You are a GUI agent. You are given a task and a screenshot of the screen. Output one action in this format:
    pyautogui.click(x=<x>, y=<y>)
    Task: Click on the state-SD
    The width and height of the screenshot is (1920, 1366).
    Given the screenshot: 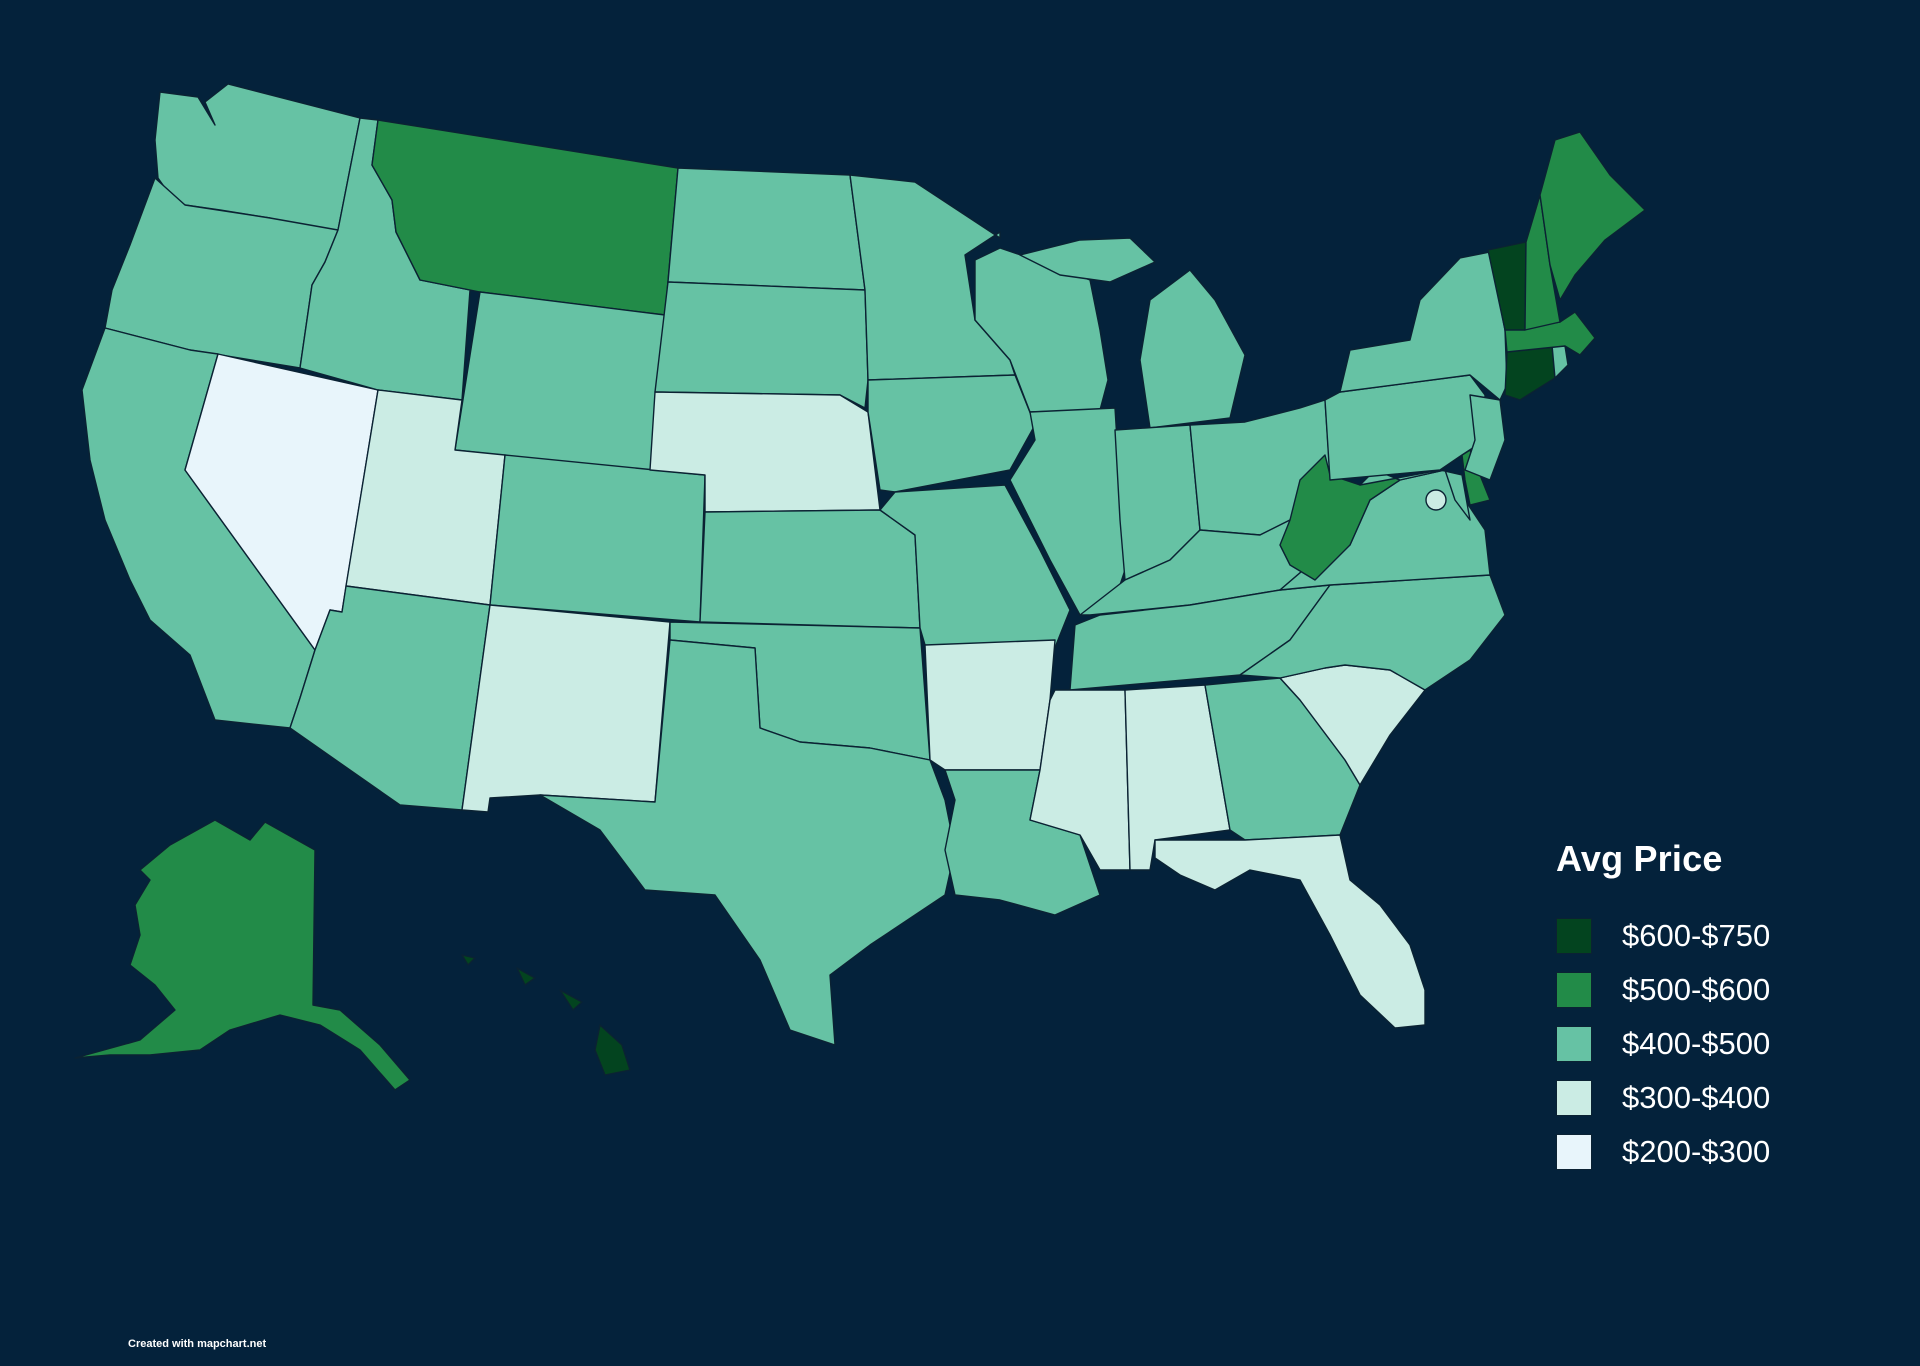 What is the action you would take?
    pyautogui.click(x=761, y=345)
    